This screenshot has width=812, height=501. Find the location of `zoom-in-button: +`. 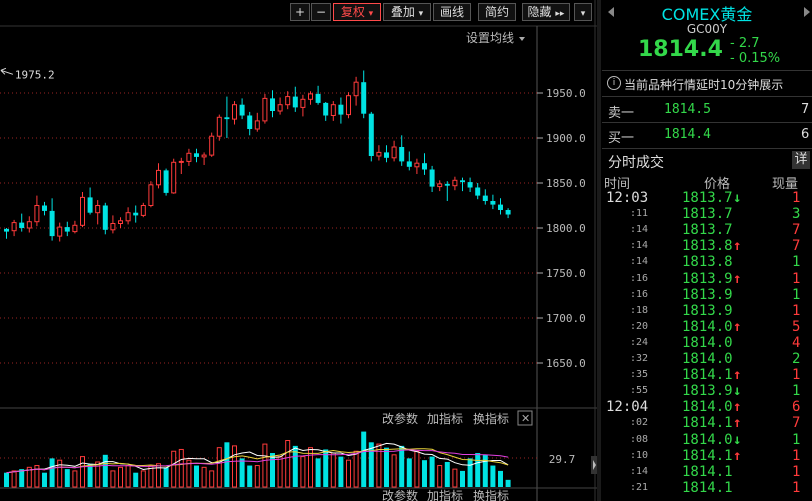

zoom-in-button: + is located at coordinates (300, 12).